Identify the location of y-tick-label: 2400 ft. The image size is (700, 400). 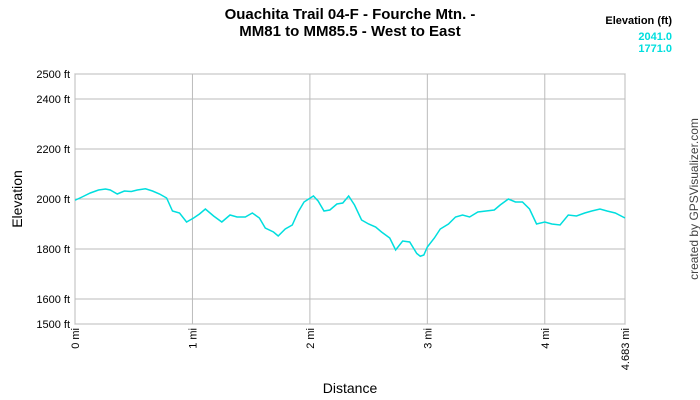
(53, 100).